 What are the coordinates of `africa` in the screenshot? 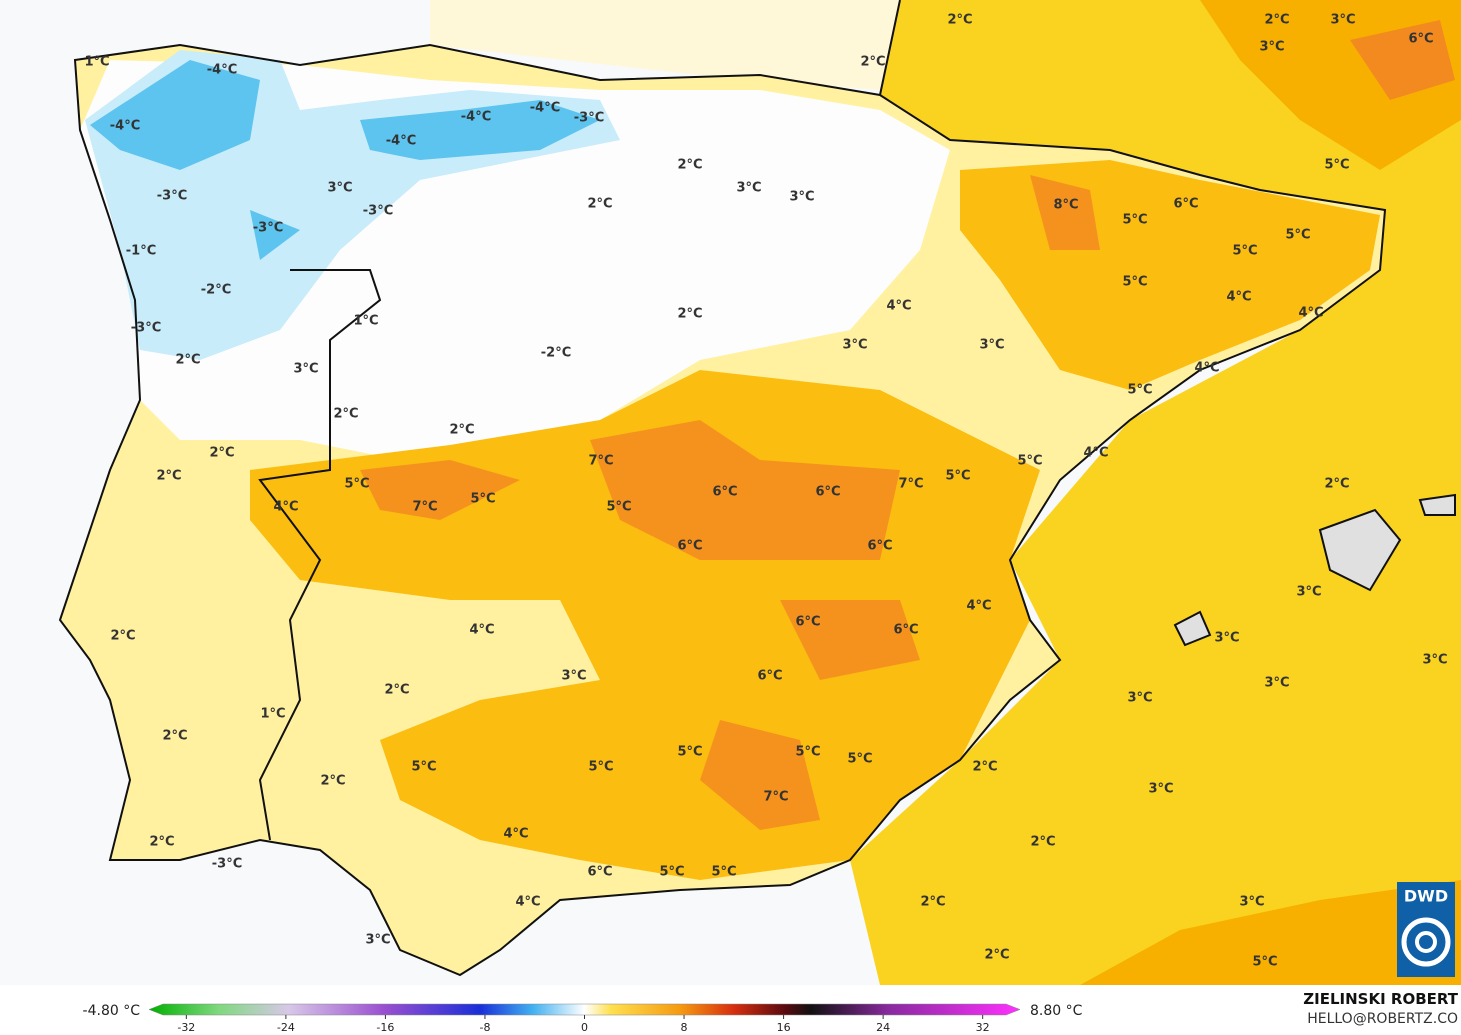 It's located at (1270, 932).